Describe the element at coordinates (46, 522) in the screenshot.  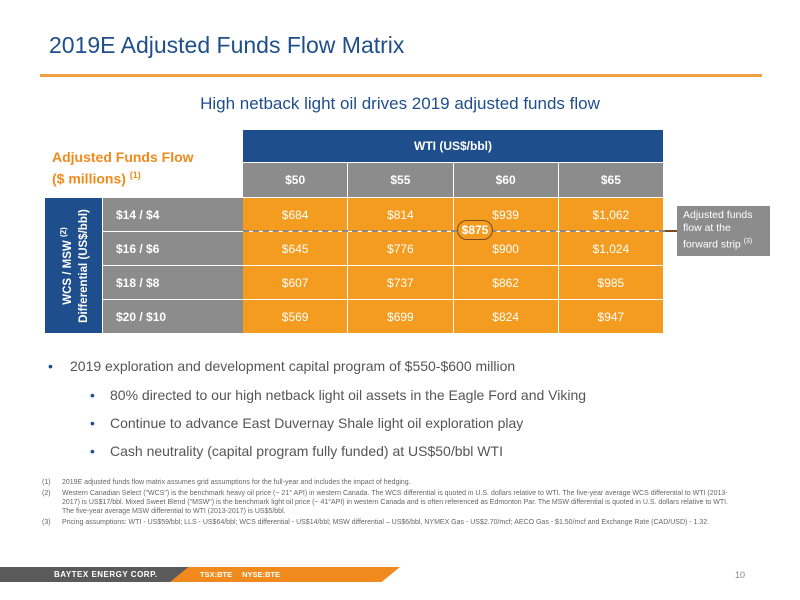
I see `footnote-number: (3)` at that location.